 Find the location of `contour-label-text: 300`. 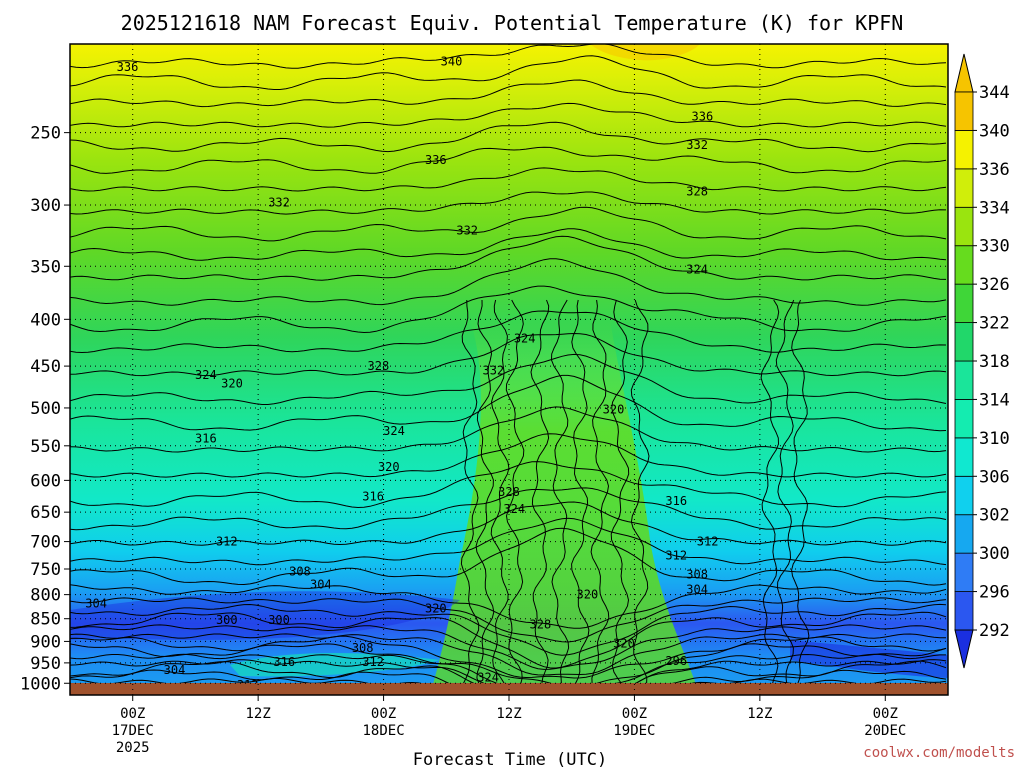

contour-label-text: 300 is located at coordinates (279, 620).